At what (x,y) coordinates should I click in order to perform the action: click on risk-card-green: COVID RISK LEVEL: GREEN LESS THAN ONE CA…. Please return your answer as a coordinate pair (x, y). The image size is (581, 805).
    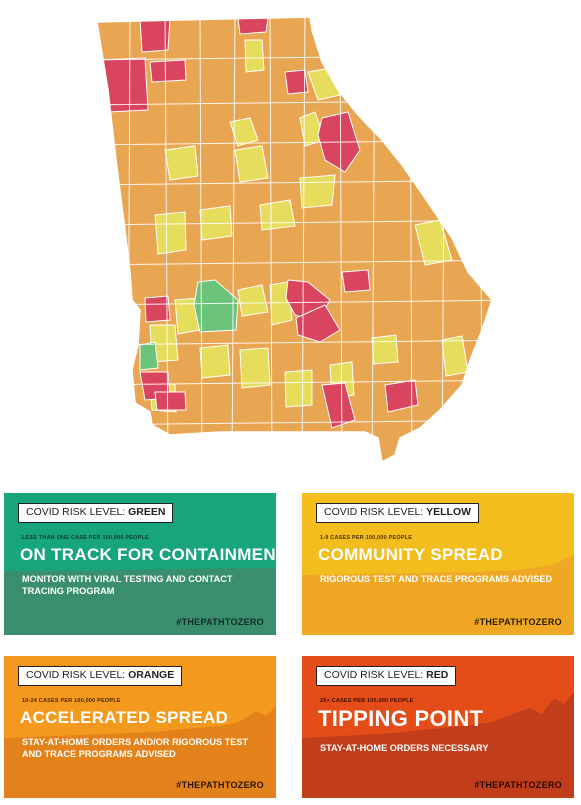
    Looking at the image, I should click on (140, 564).